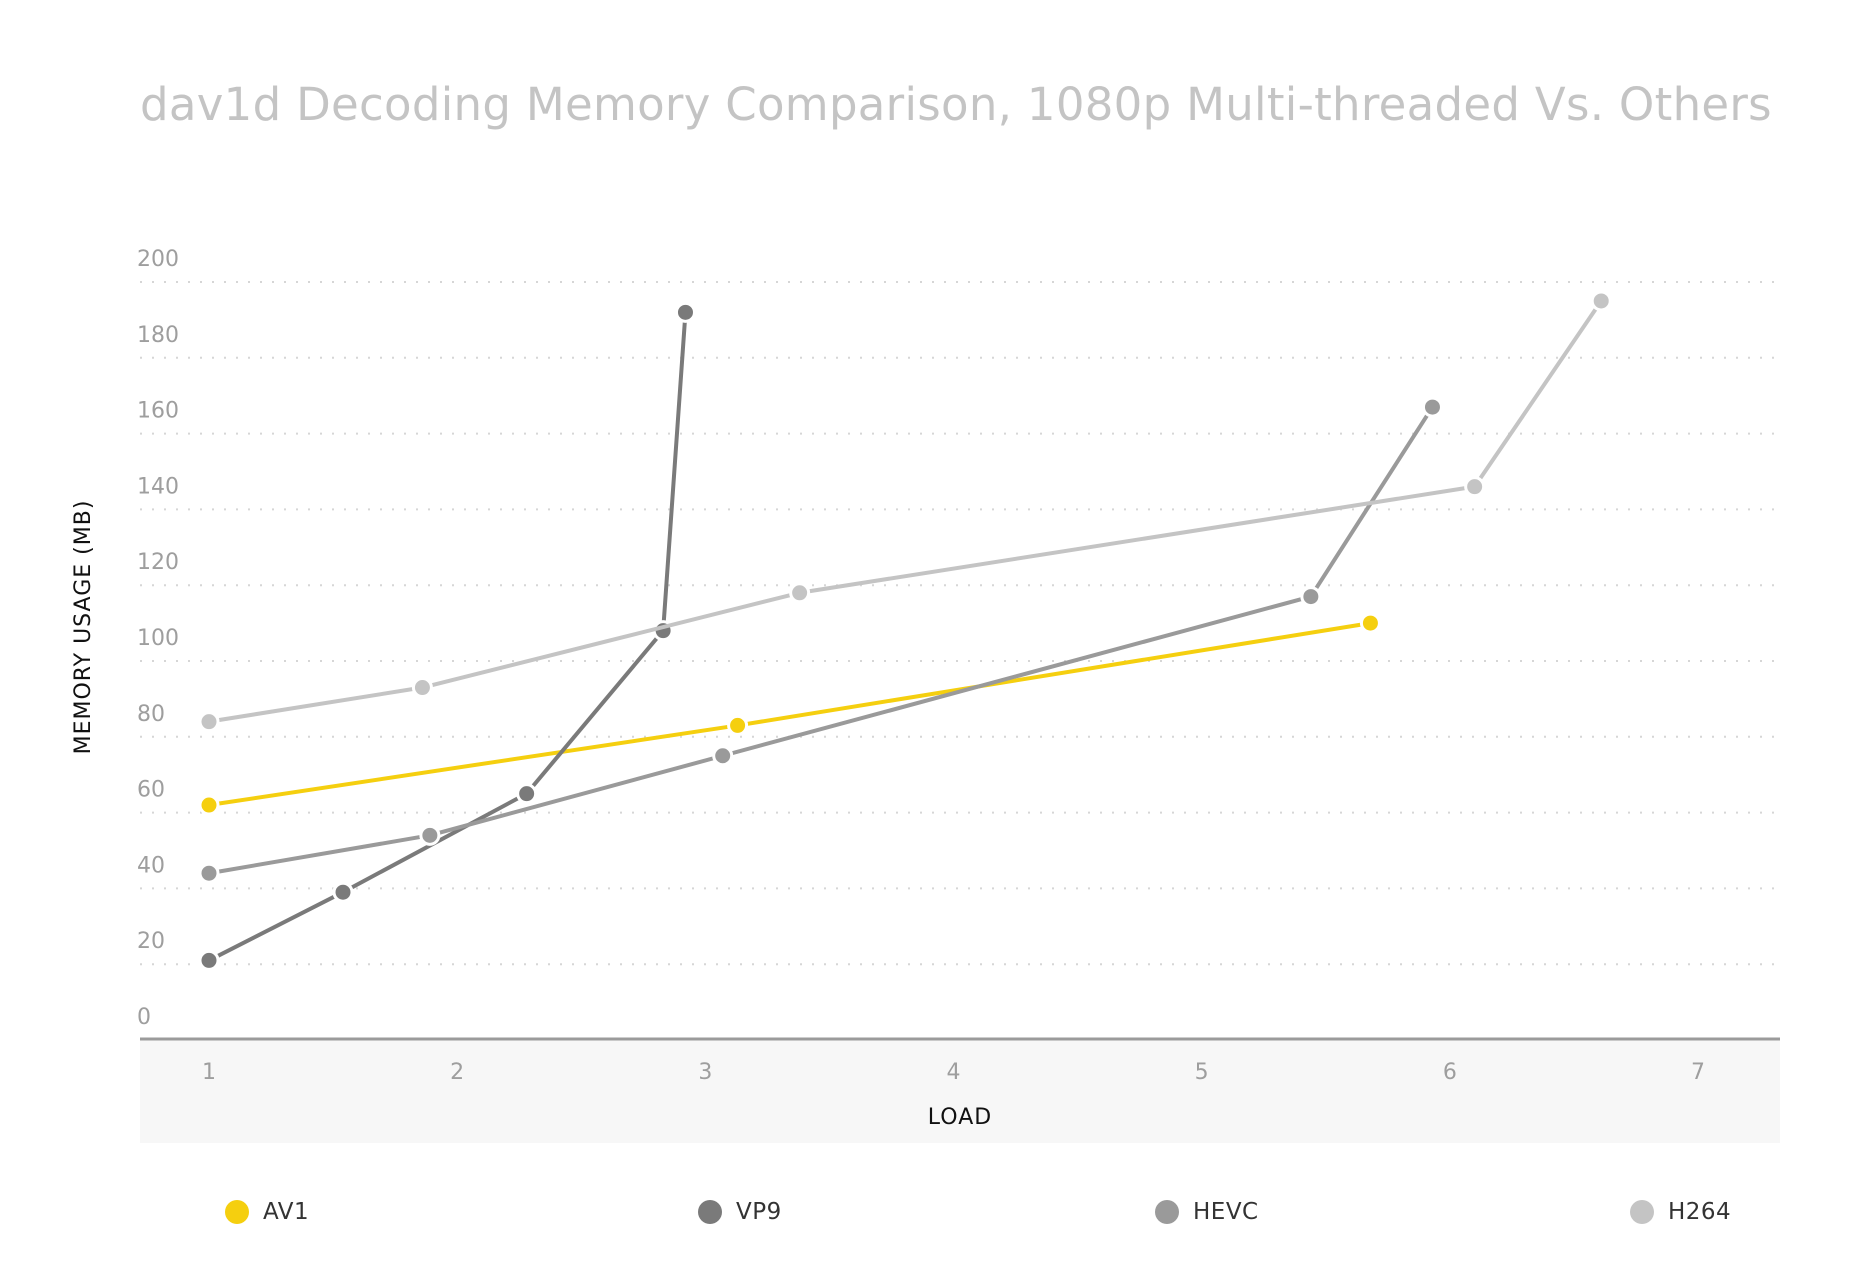 Image resolution: width=1875 pixels, height=1271 pixels. I want to click on x-tick-label: 7, so click(1698, 1072).